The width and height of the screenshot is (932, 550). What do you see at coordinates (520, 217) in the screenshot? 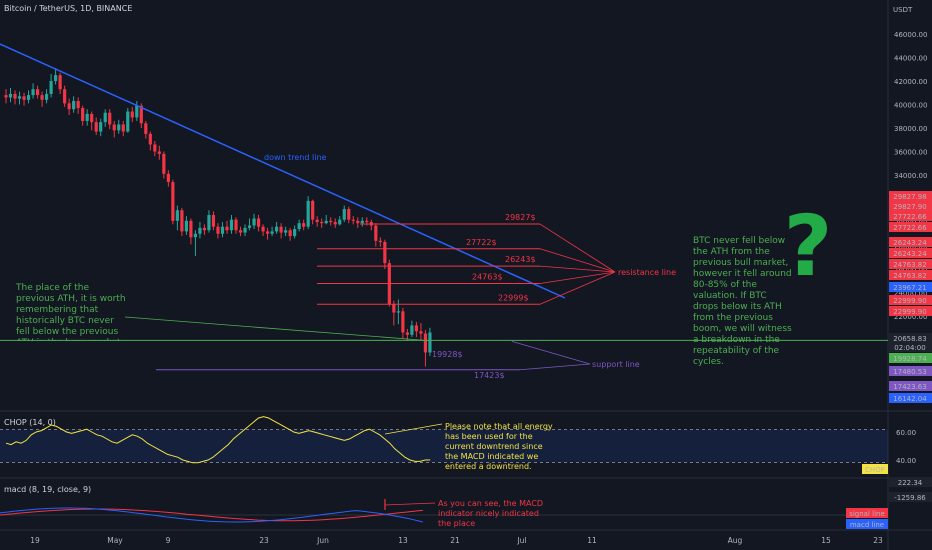
I see `resistance-level-label: 29827$` at bounding box center [520, 217].